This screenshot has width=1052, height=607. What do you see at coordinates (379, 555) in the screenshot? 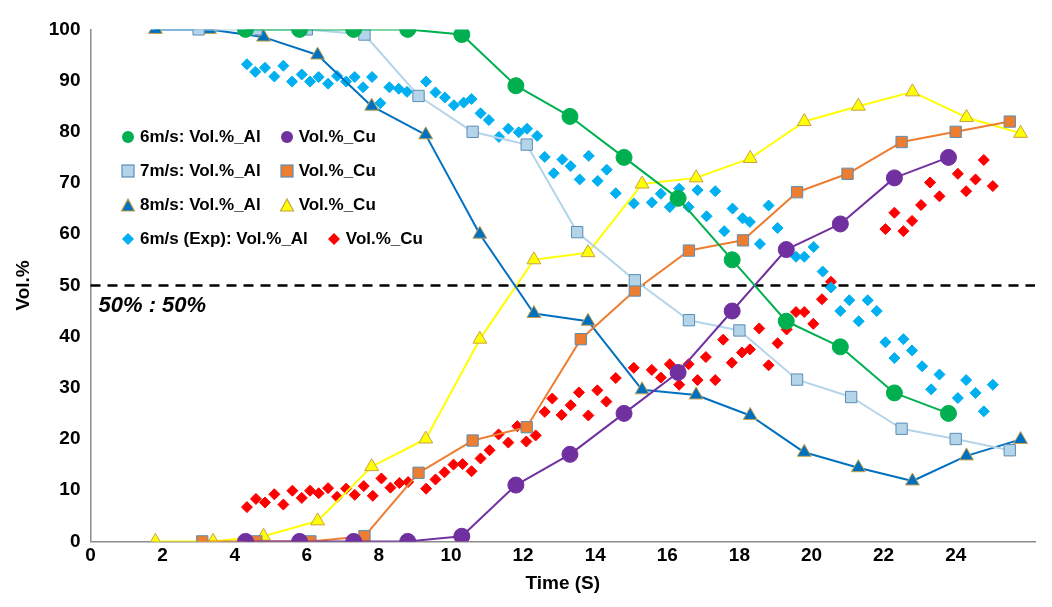
I see `x-tick-label: 8` at bounding box center [379, 555].